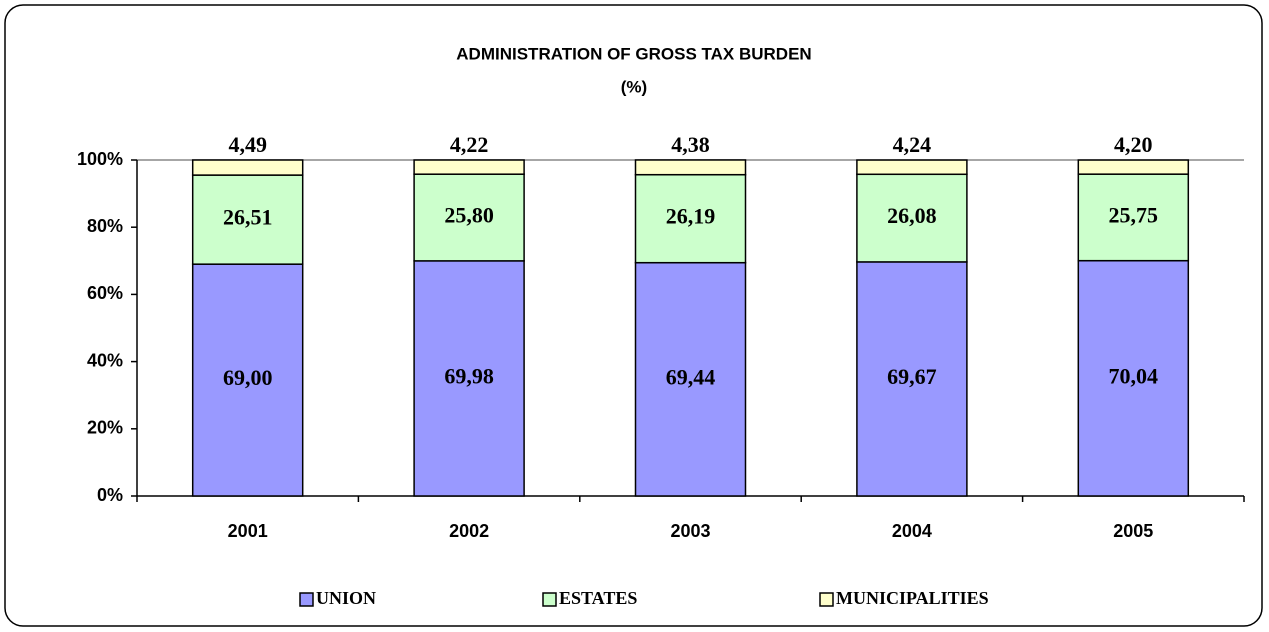 The image size is (1269, 632). What do you see at coordinates (633, 53) in the screenshot?
I see `chart-title: ADMINISTRATION OF GROSS TAX BURDEN` at bounding box center [633, 53].